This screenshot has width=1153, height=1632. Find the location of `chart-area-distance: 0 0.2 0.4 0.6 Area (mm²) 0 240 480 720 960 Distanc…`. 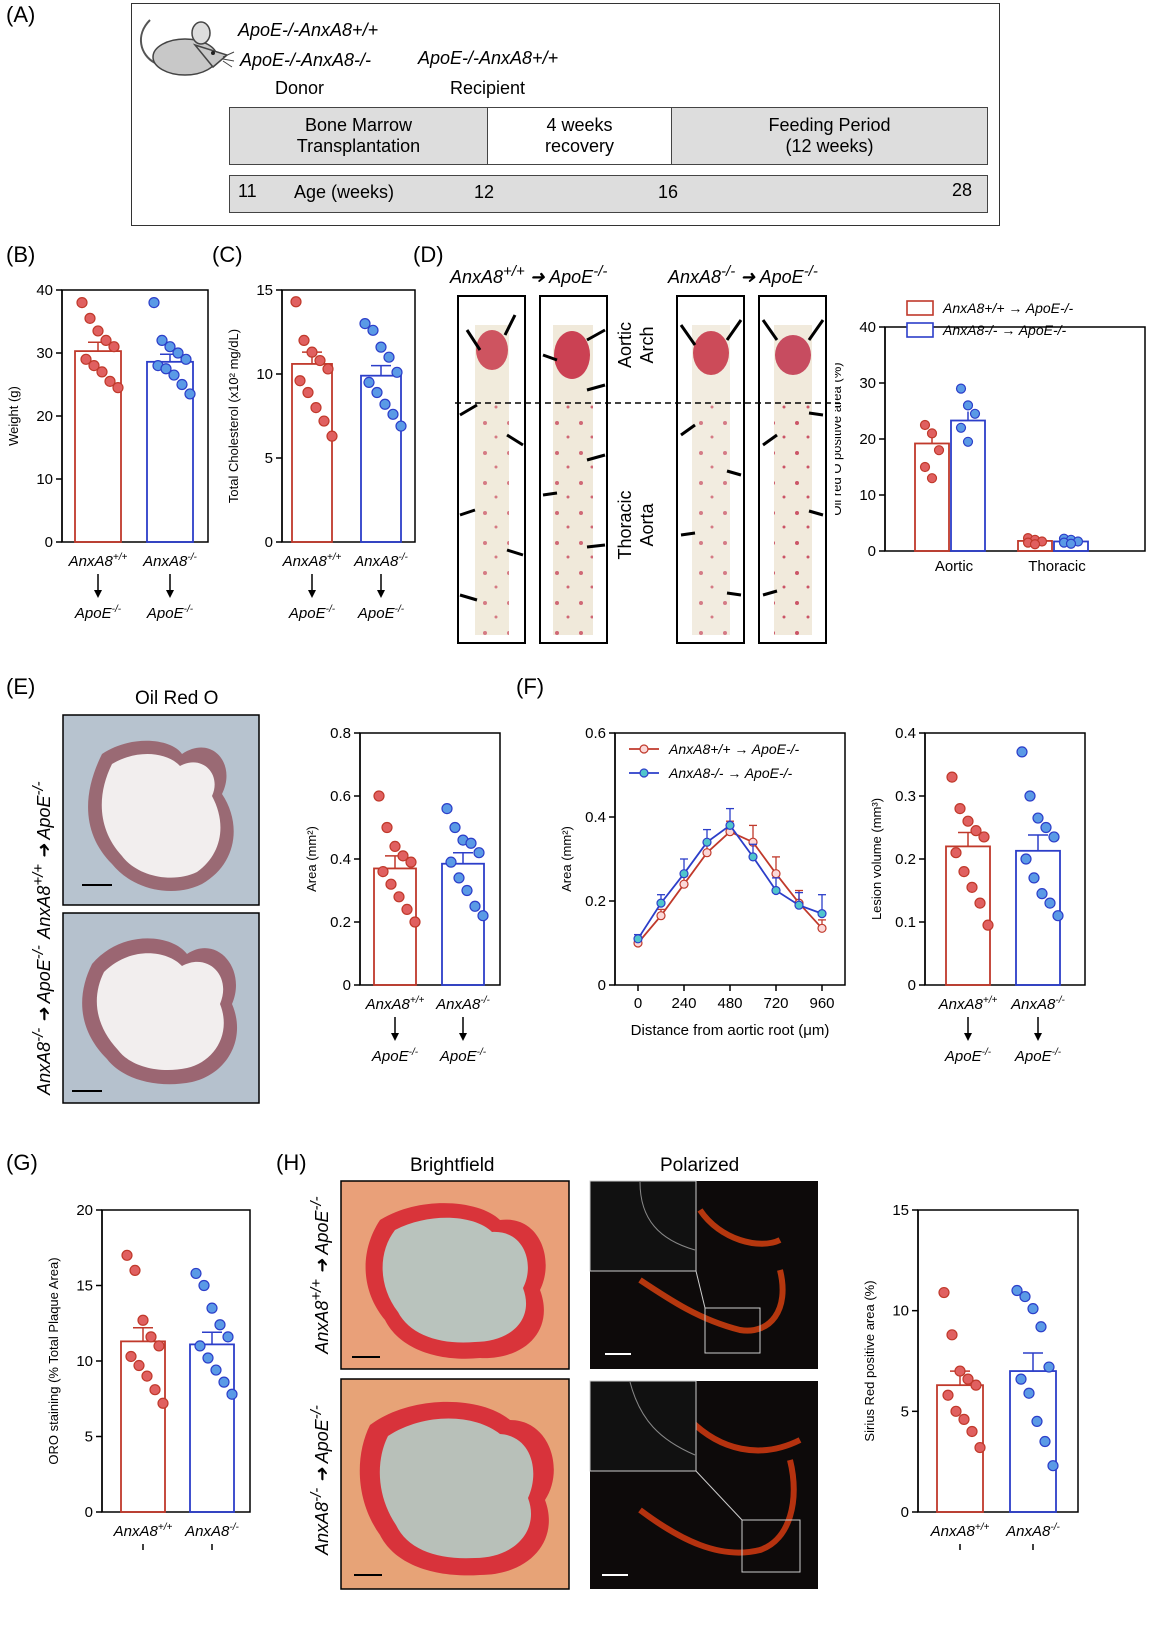

chart-area-distance: 0 0.2 0.4 0.6 Area (mm²) 0 240 480 720 960 Distanc… is located at coordinates (702, 882).